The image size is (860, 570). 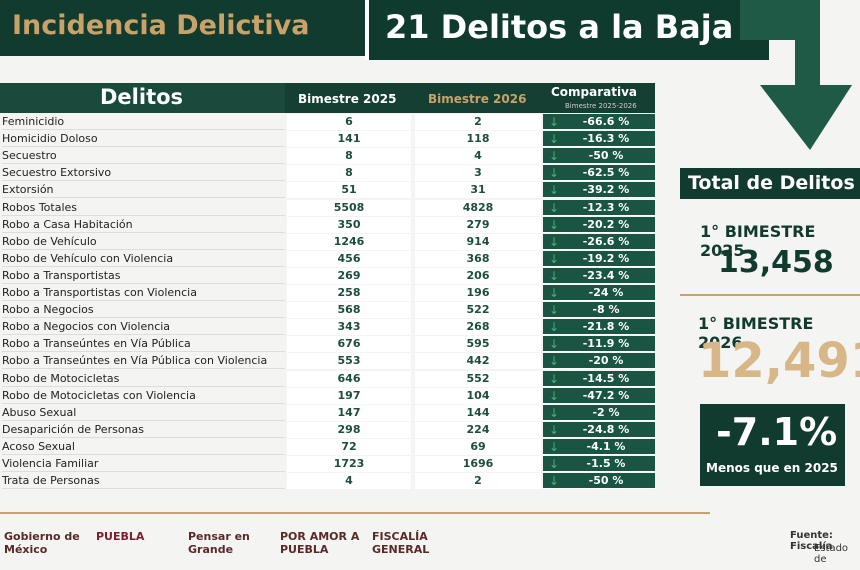 I want to click on comparativa: -2 %, so click(x=599, y=412).